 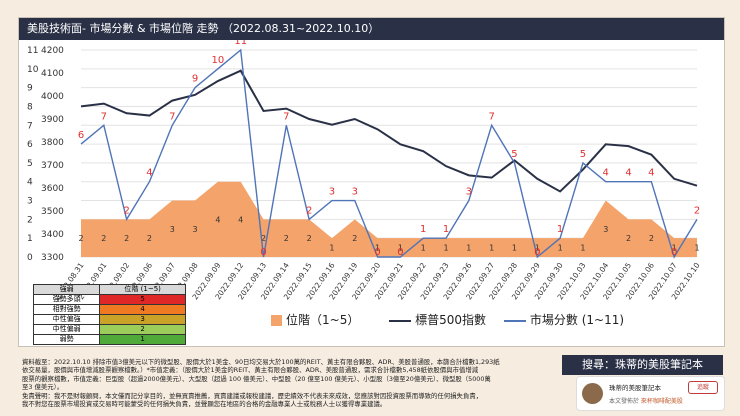 I want to click on right-tick-label: 3500, so click(x=52, y=212).